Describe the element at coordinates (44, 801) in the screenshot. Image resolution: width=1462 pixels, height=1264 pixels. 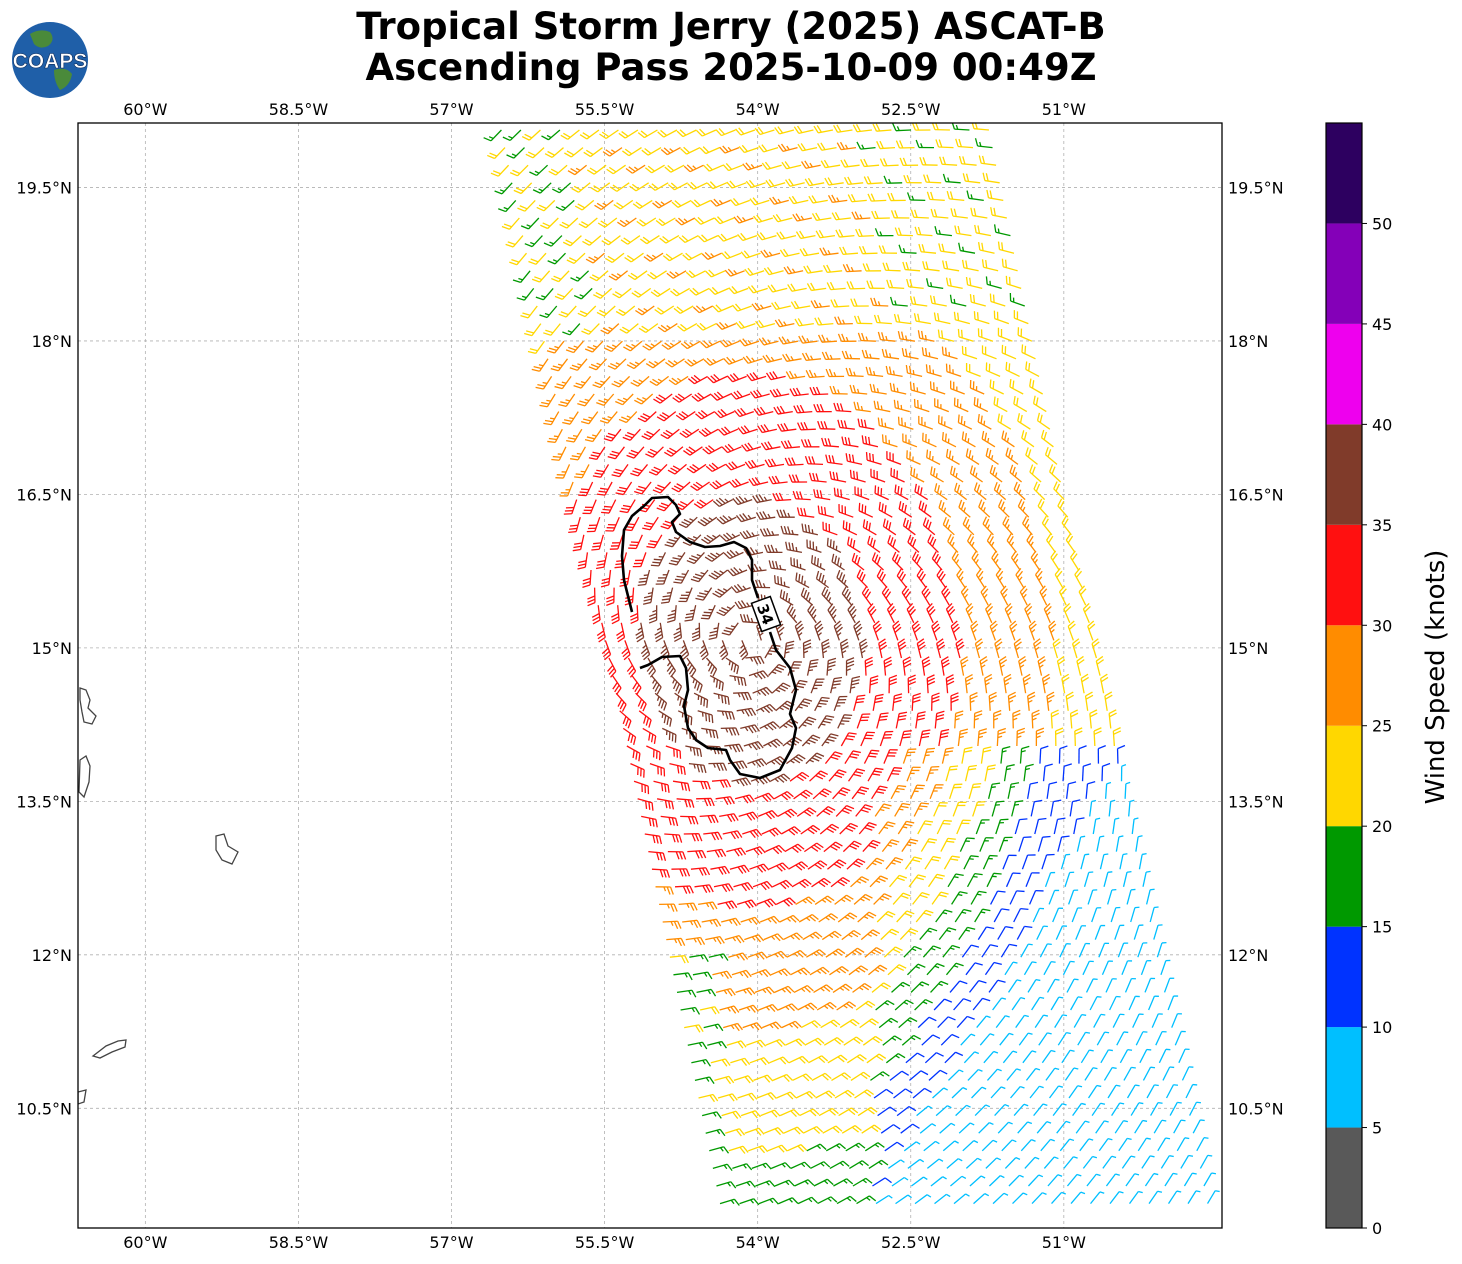
I see `lat-tick-label-left: 13.5°N` at that location.